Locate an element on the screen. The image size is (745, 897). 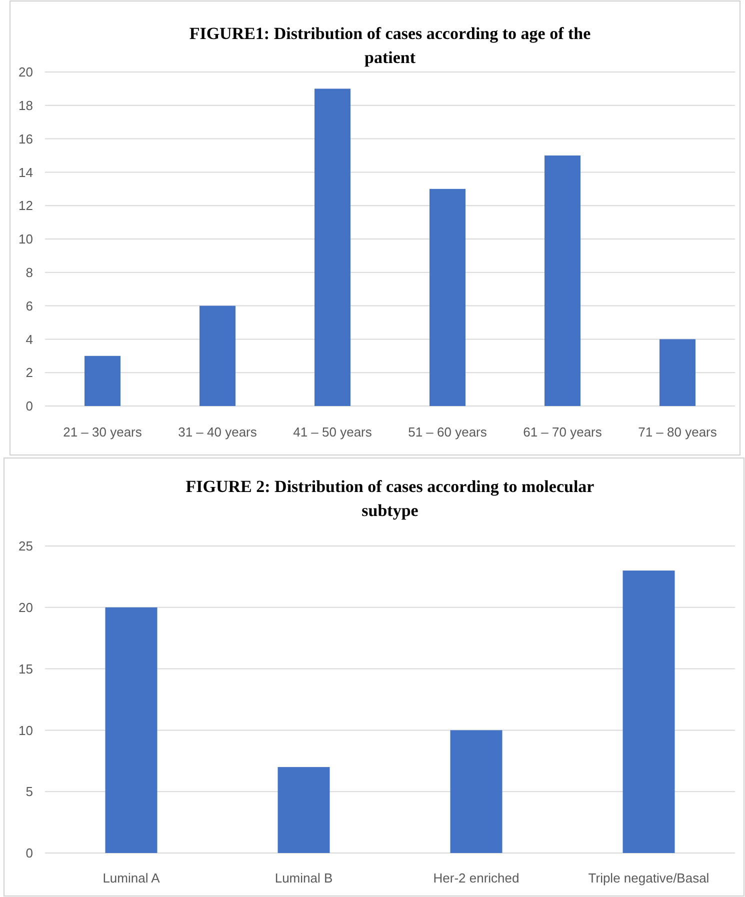
x-tick-label: 31 – 40 years is located at coordinates (218, 432).